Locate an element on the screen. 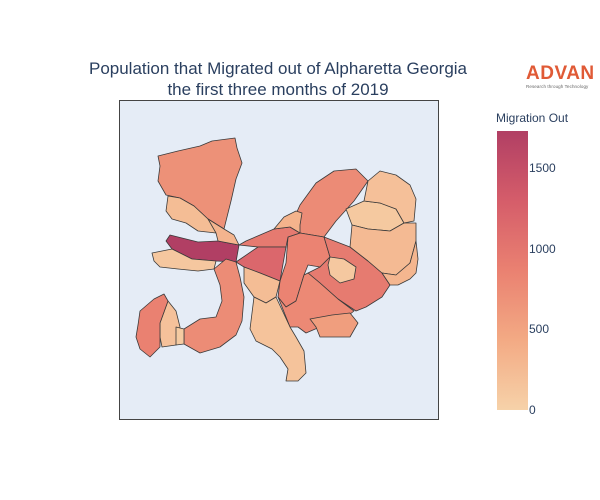 The height and width of the screenshot is (500, 600). colorbar-title: Migration Out is located at coordinates (532, 118).